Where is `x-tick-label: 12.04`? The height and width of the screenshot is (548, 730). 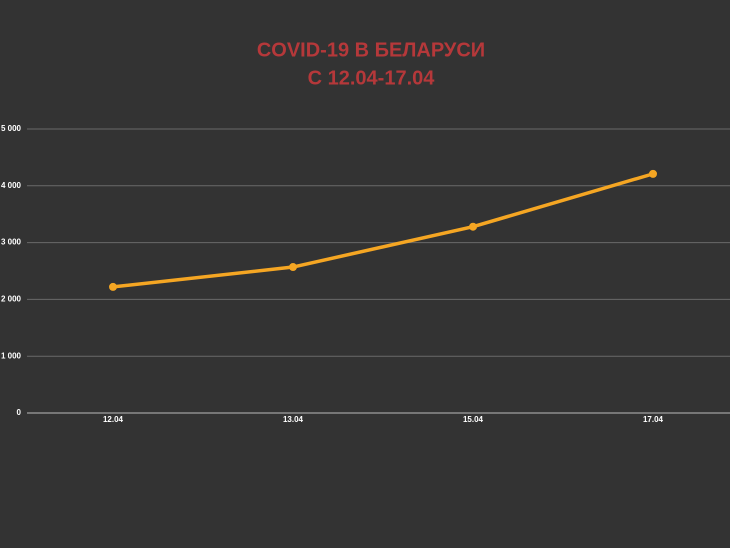 x-tick-label: 12.04 is located at coordinates (113, 419).